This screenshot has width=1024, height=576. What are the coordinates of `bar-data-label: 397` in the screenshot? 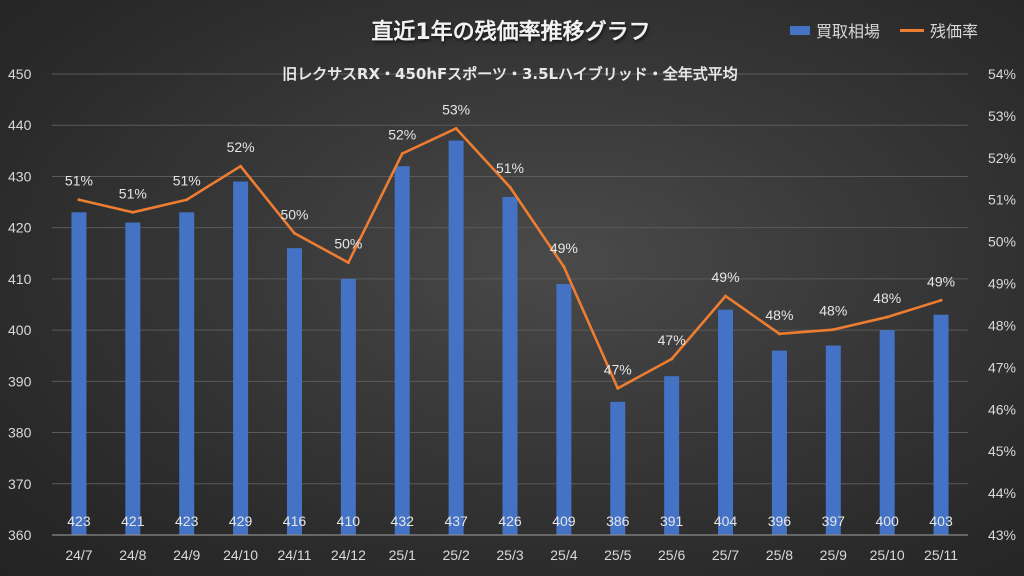 It's located at (834, 521).